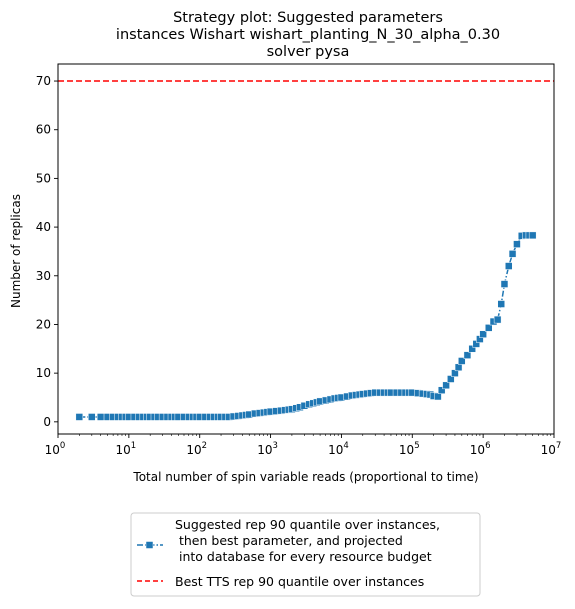 The image size is (575, 609). What do you see at coordinates (16, 251) in the screenshot?
I see `y-axis-label: Number of replicas` at bounding box center [16, 251].